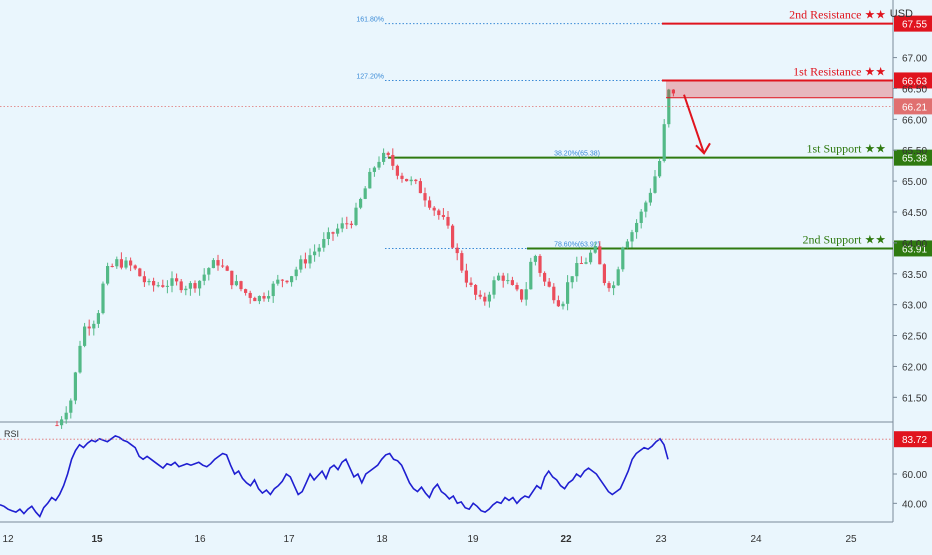  I want to click on price-tick-label: 64.00, so click(914, 244).